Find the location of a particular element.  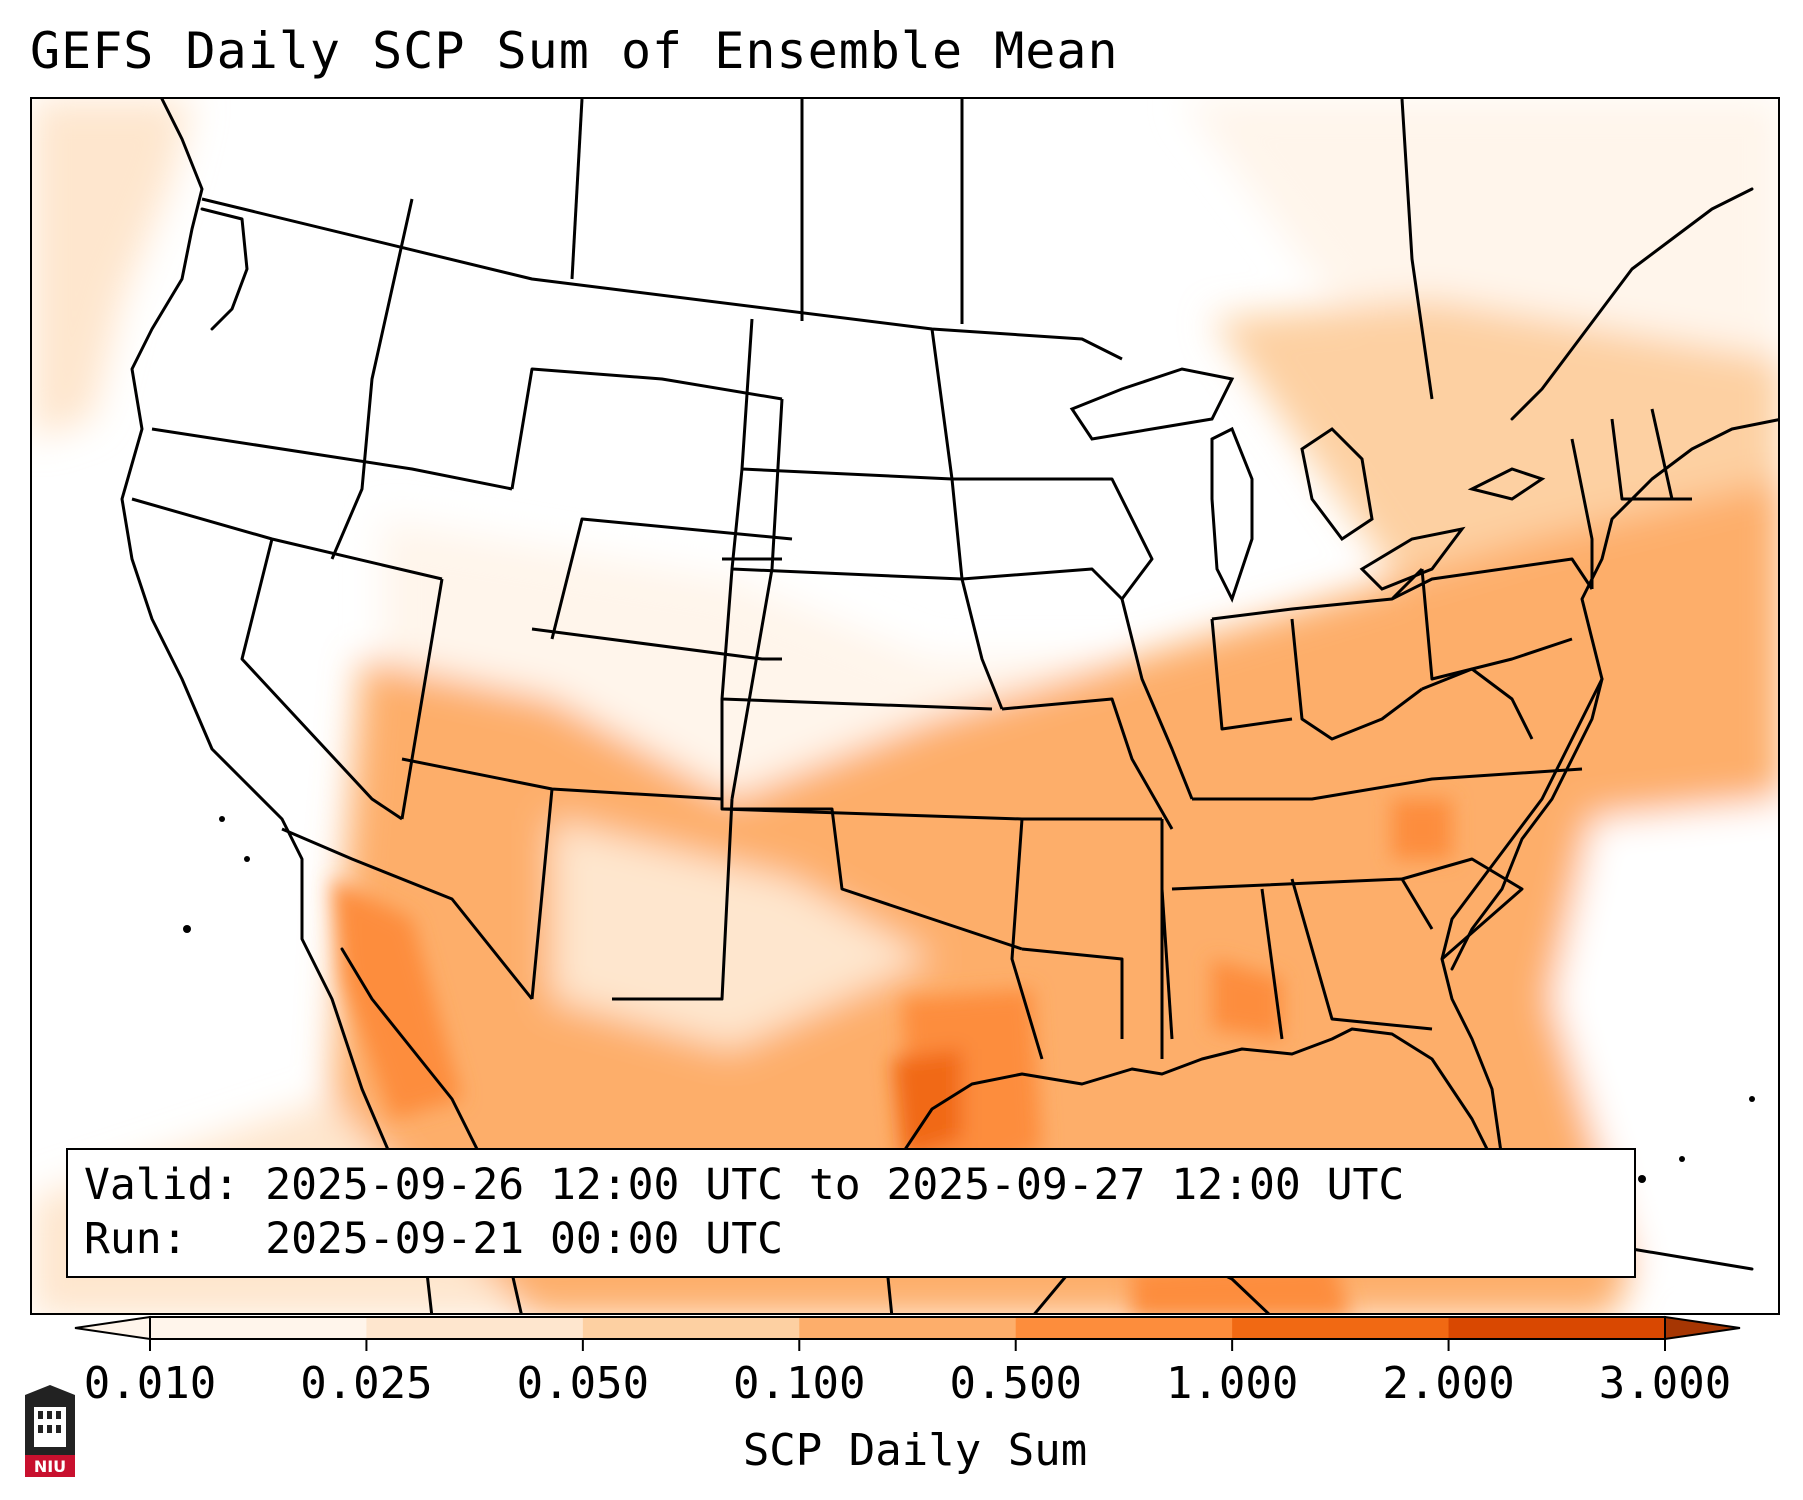

logo-text: NIU is located at coordinates (50, 1466).